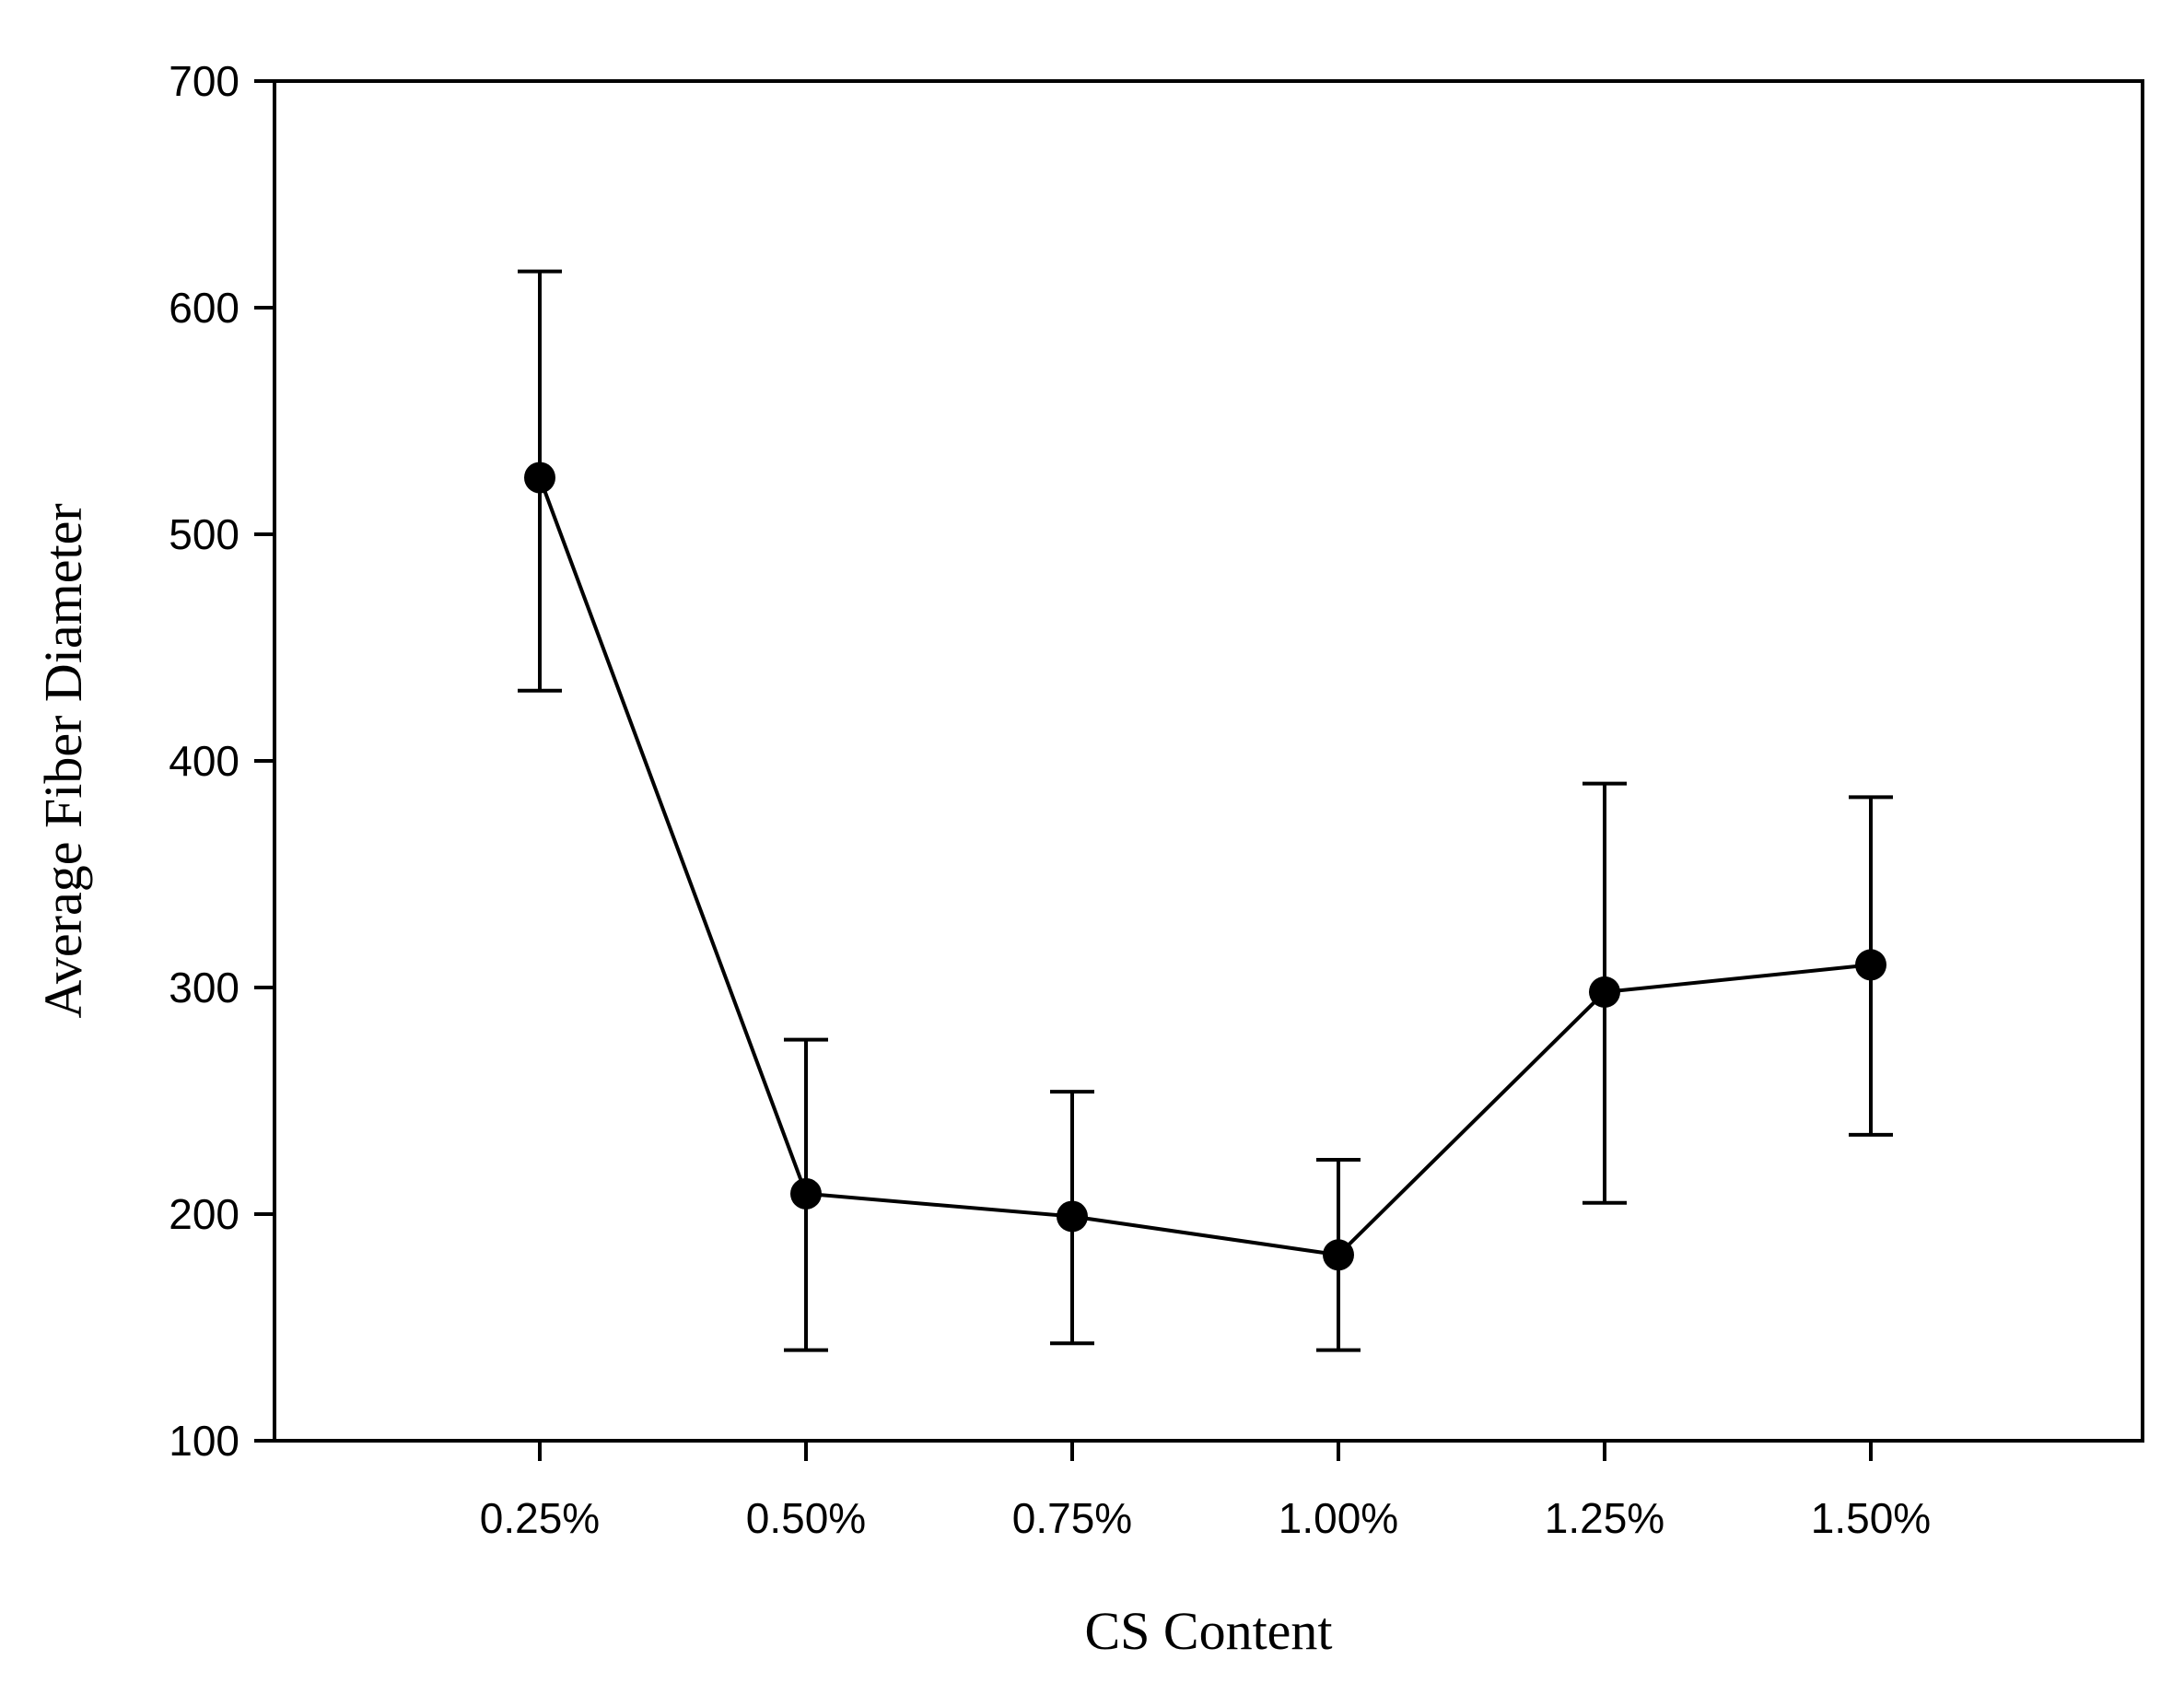  I want to click on y-tick-label: 700, so click(204, 81).